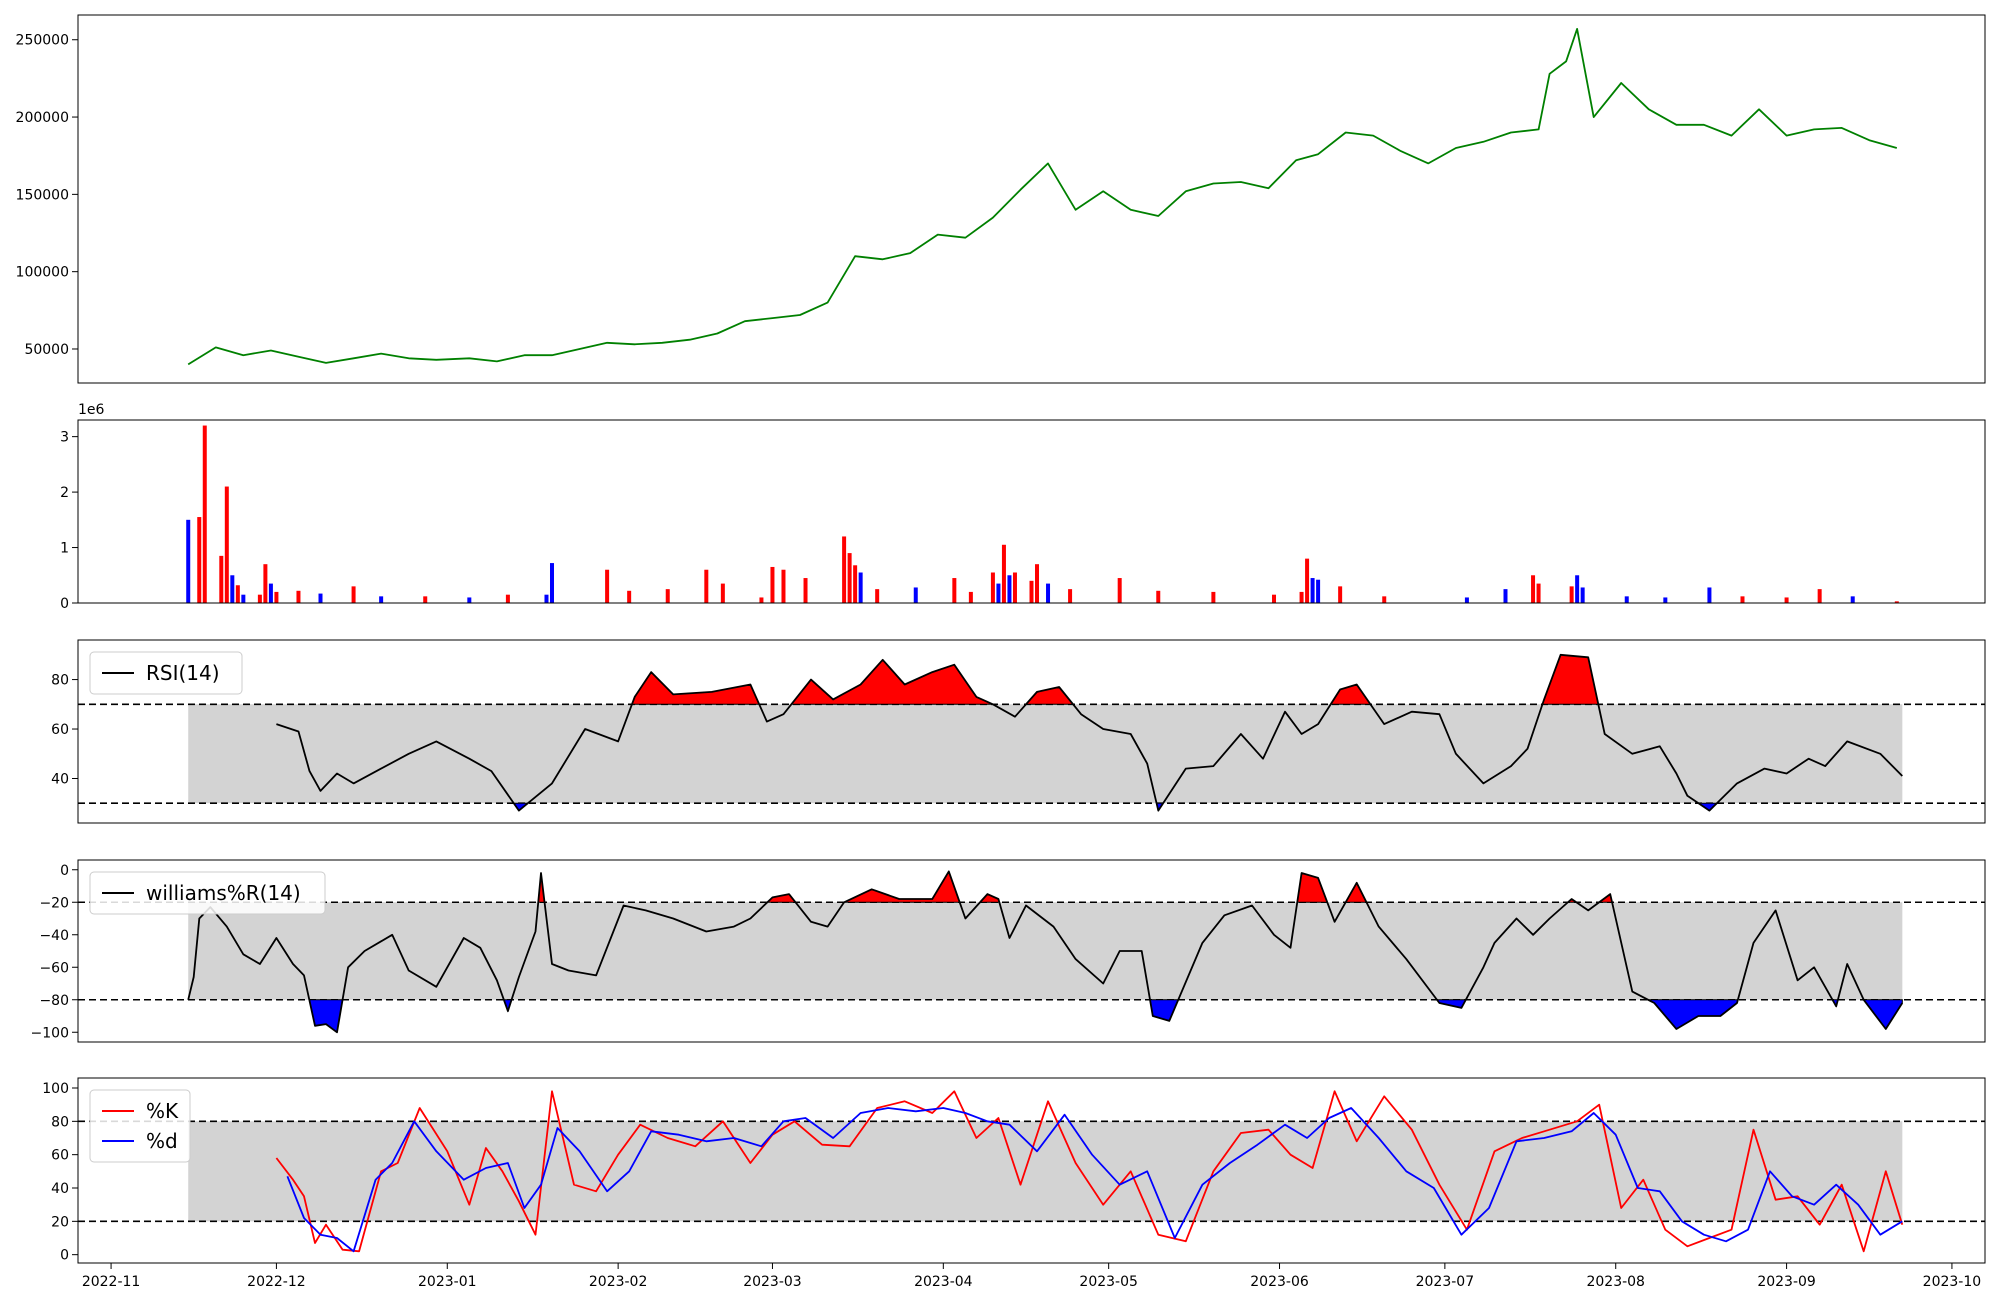 This screenshot has width=2000, height=1300. I want to click on x-tick-label: 2023-09, so click(1786, 1282).